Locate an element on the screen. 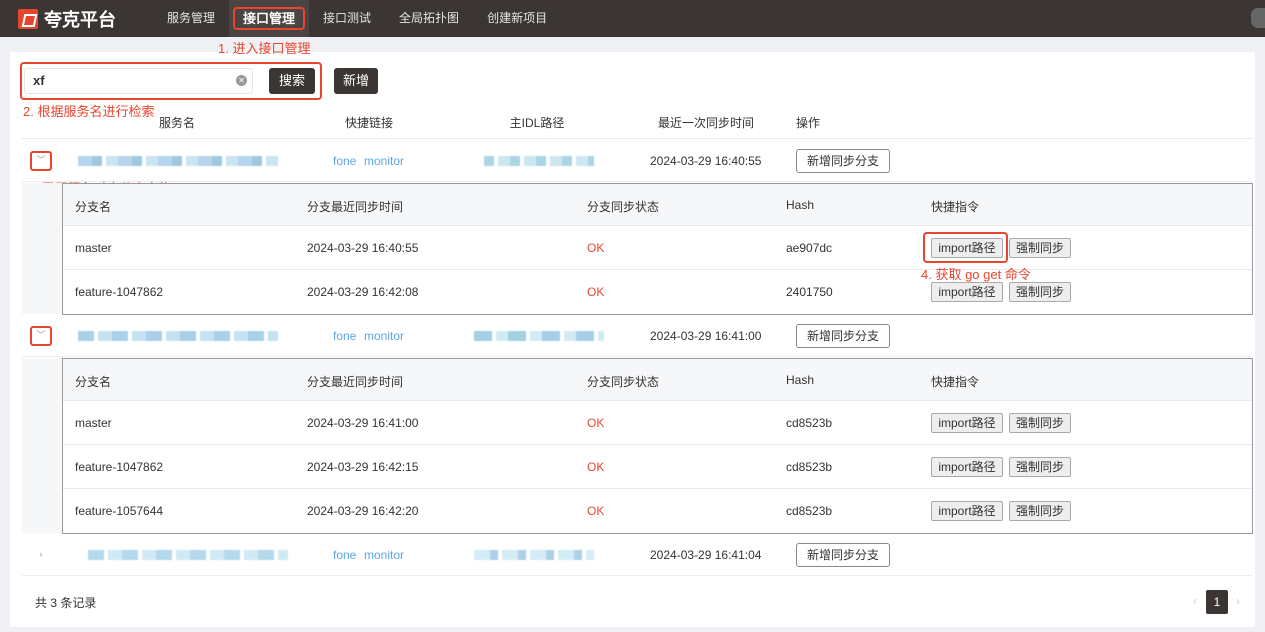 The width and height of the screenshot is (1265, 632). total-records: 共 3 条记录 is located at coordinates (66, 603).